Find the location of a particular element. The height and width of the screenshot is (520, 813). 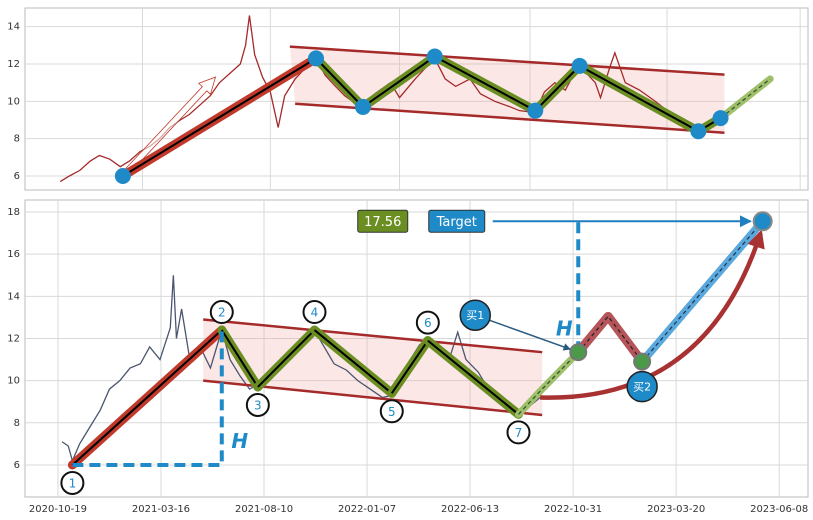

target-box is located at coordinates (457, 221).